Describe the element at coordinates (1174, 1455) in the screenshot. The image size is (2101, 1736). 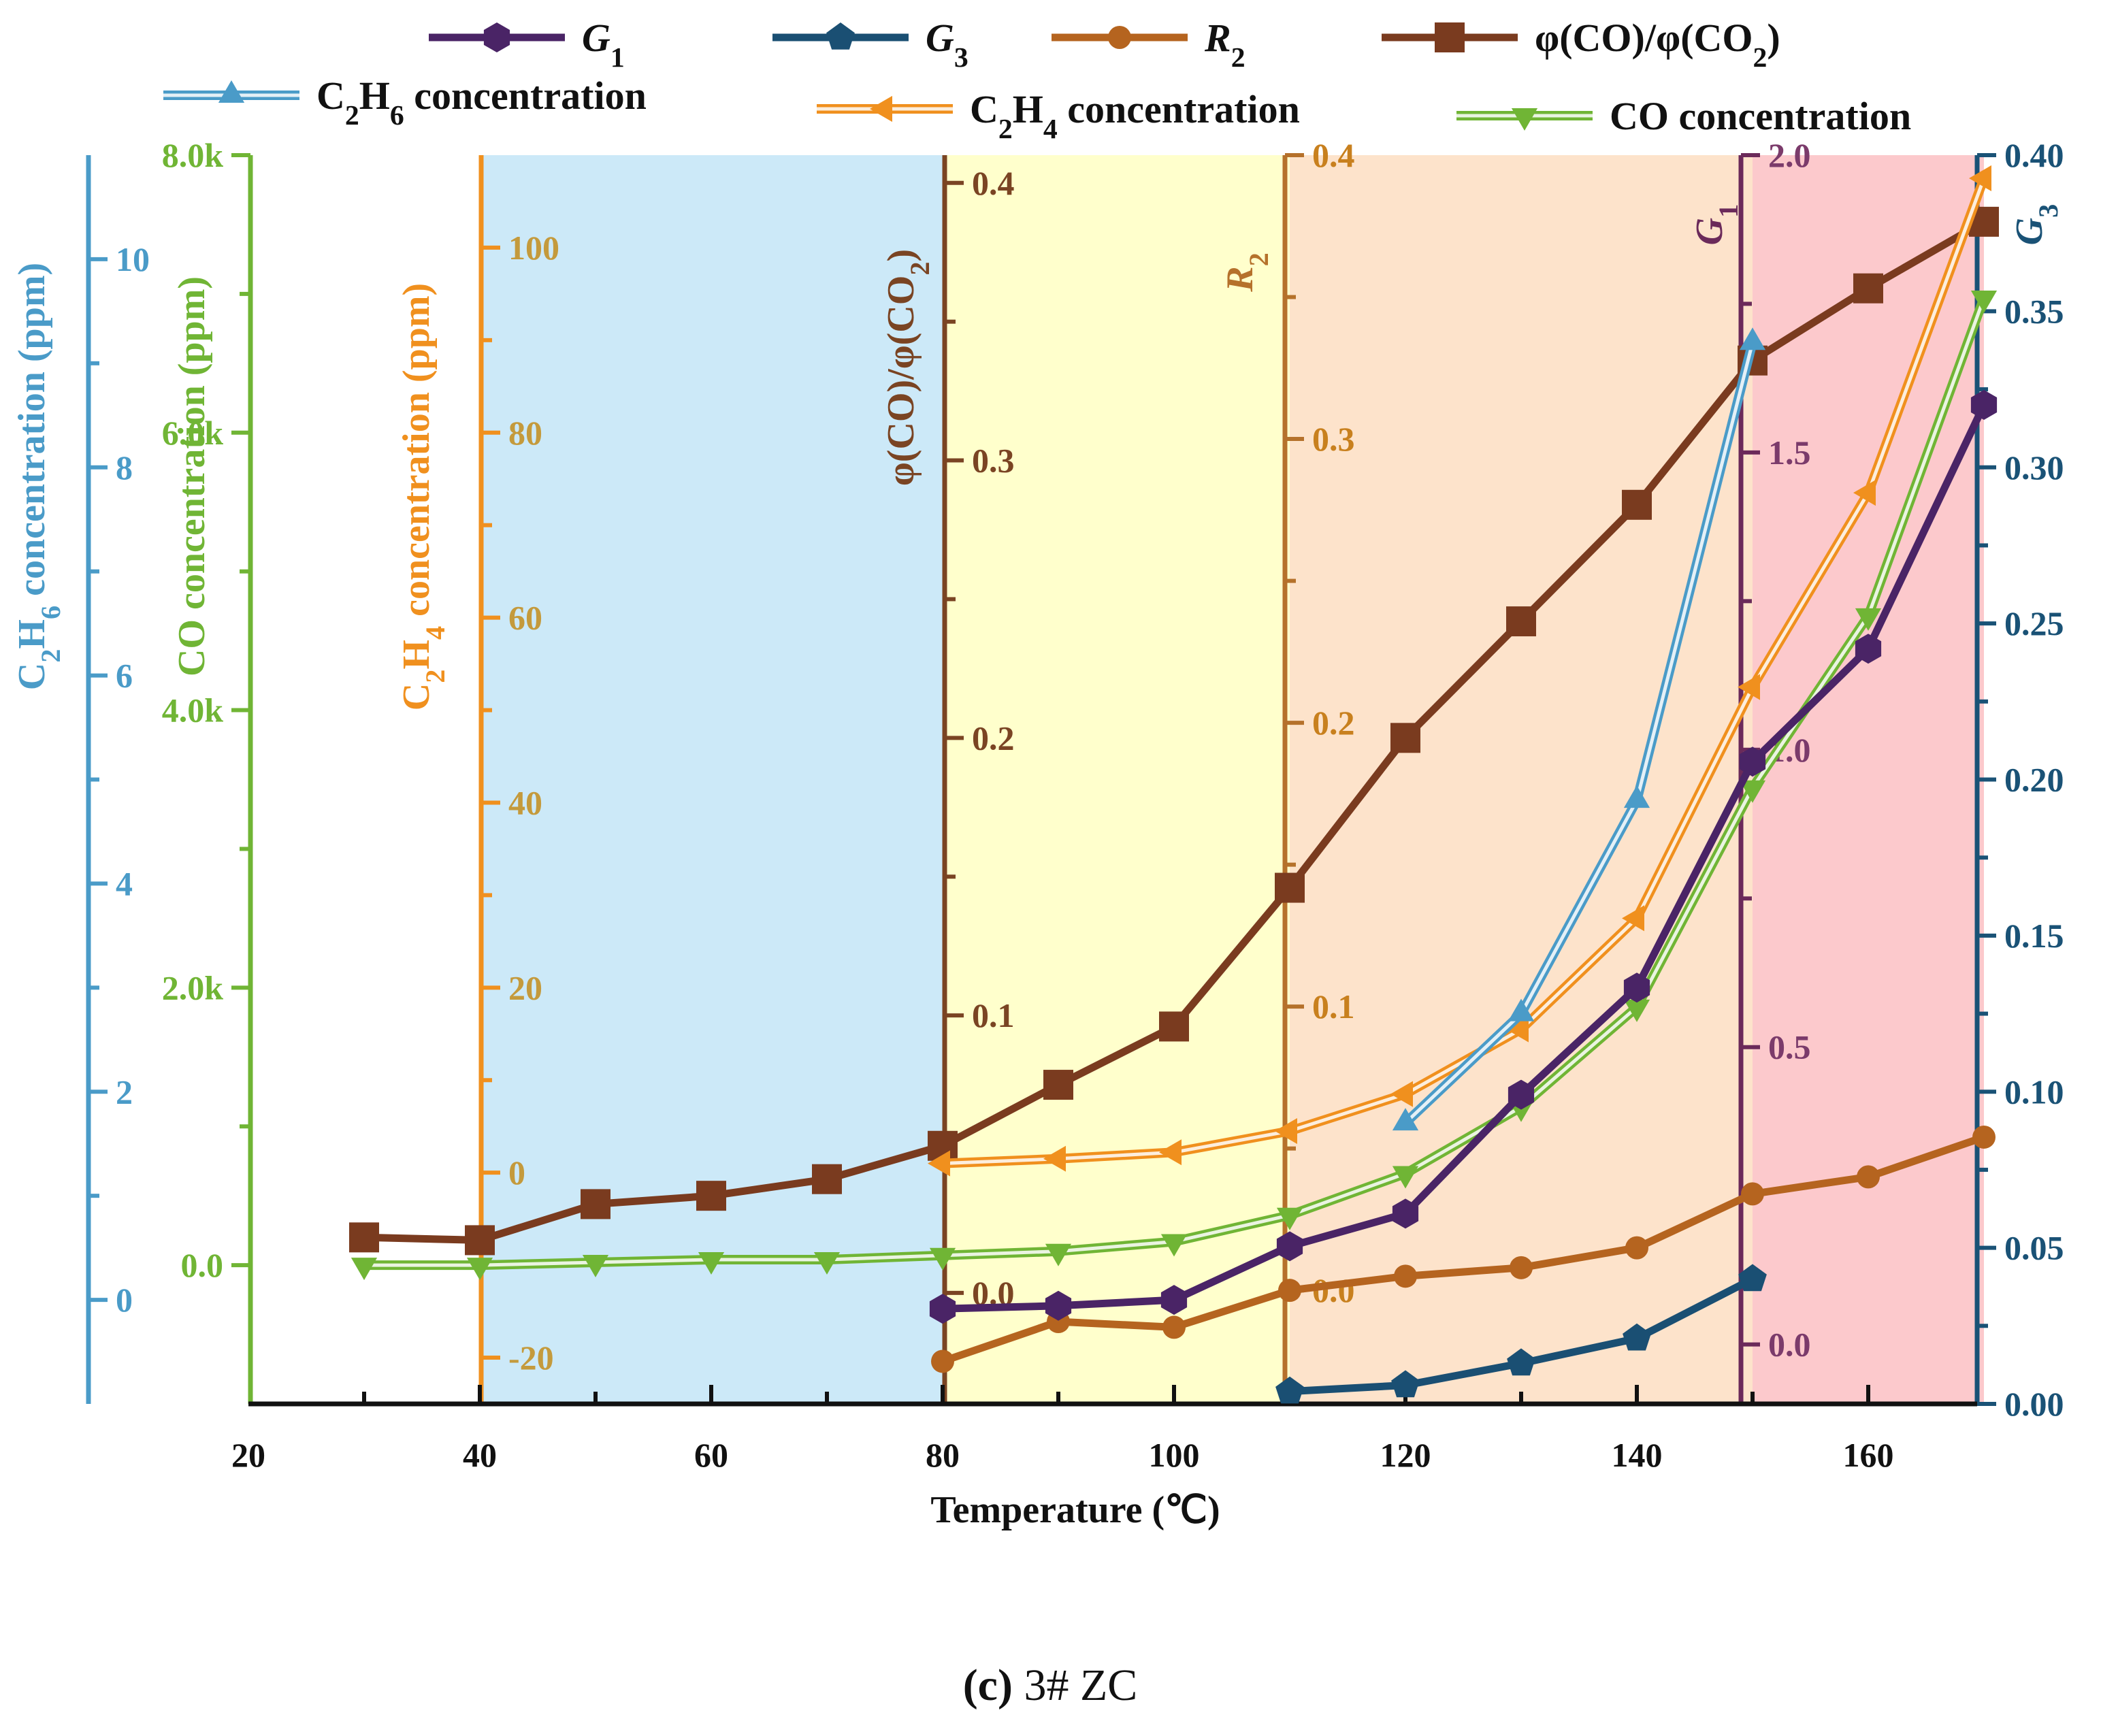
I see `x-tick-label: 100` at that location.